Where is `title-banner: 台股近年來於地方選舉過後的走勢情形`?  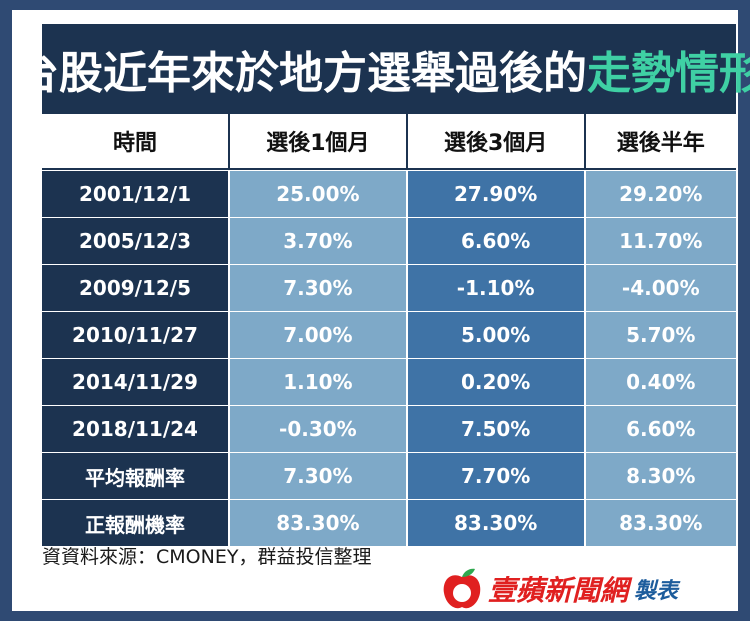
title-banner: 台股近年來於地方選舉過後的走勢情形 is located at coordinates (382, 69).